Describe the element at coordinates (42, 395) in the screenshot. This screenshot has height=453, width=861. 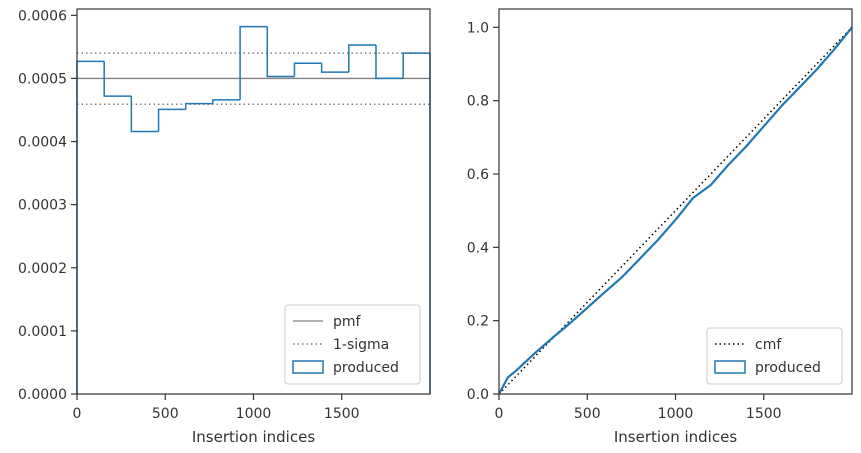
I see `histogram-y-tick-label: 0.0000` at that location.